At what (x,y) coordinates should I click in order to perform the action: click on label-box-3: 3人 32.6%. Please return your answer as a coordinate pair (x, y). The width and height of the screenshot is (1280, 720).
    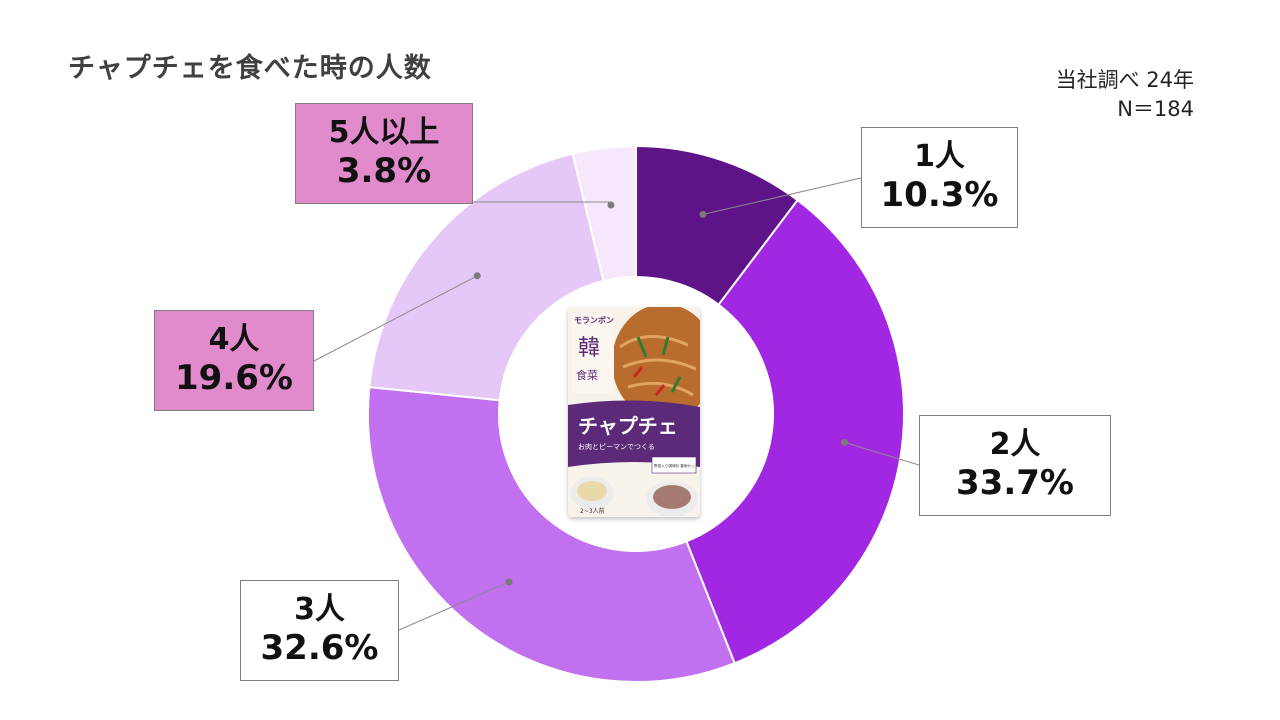
    Looking at the image, I should click on (319, 630).